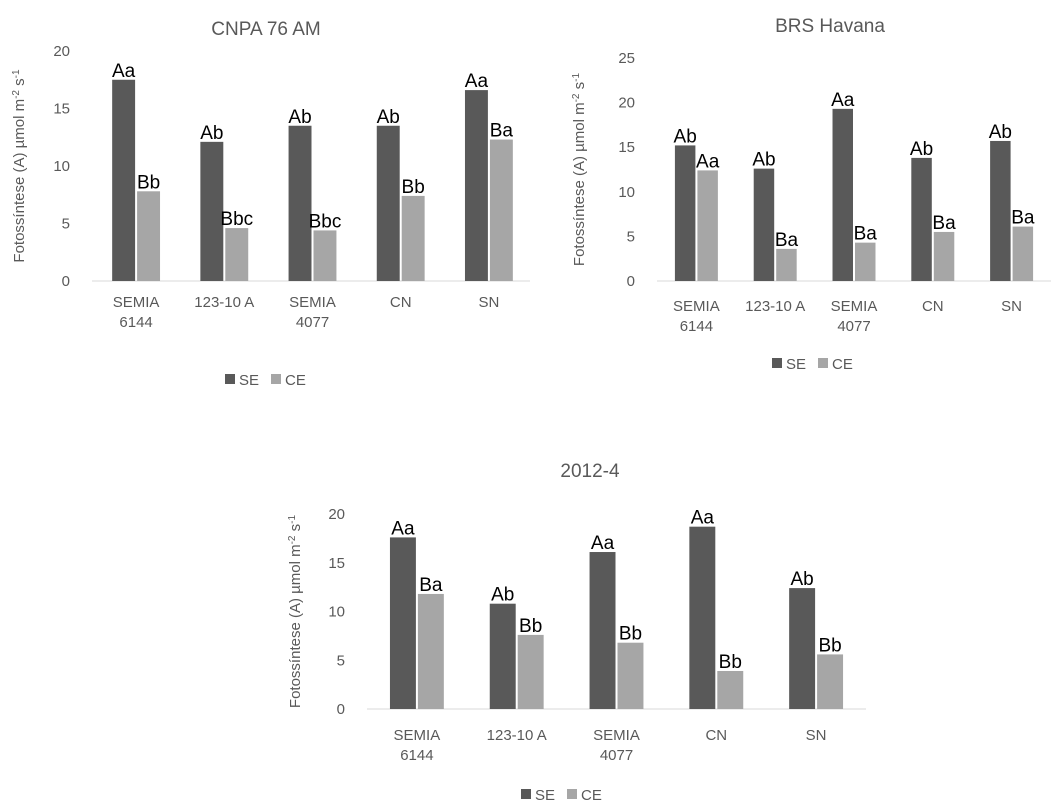 Image resolution: width=1057 pixels, height=812 pixels. Describe the element at coordinates (616, 745) in the screenshot. I see `x-category-label: SEMIA 4077` at that location.